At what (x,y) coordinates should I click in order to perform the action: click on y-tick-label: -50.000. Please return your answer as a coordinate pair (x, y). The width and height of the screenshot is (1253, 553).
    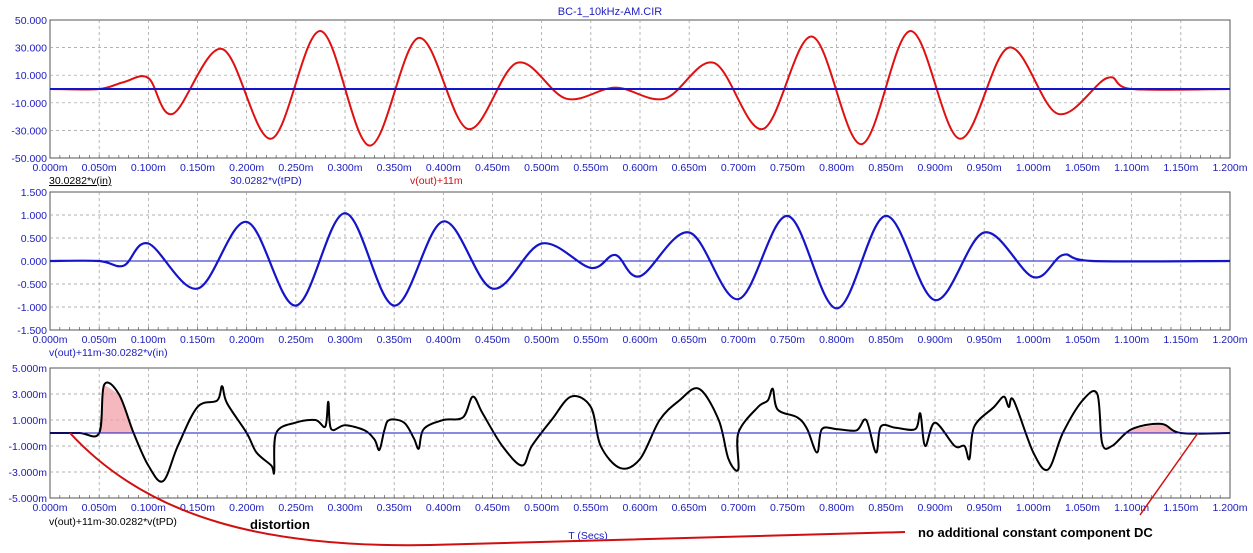
    Looking at the image, I should click on (29, 159).